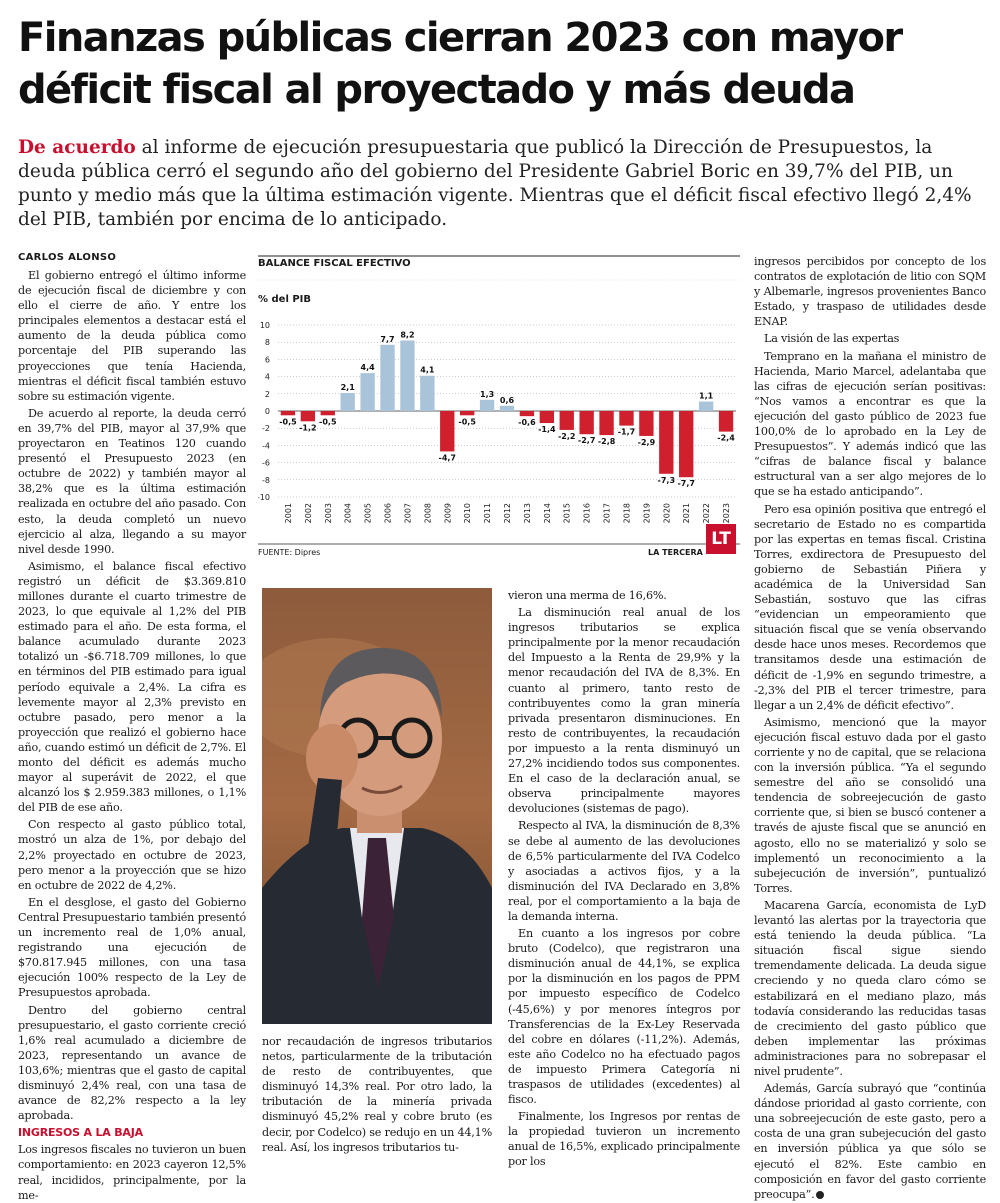 The height and width of the screenshot is (1203, 1000). Describe the element at coordinates (267, 411) in the screenshot. I see `y-tick-label: 0` at that location.